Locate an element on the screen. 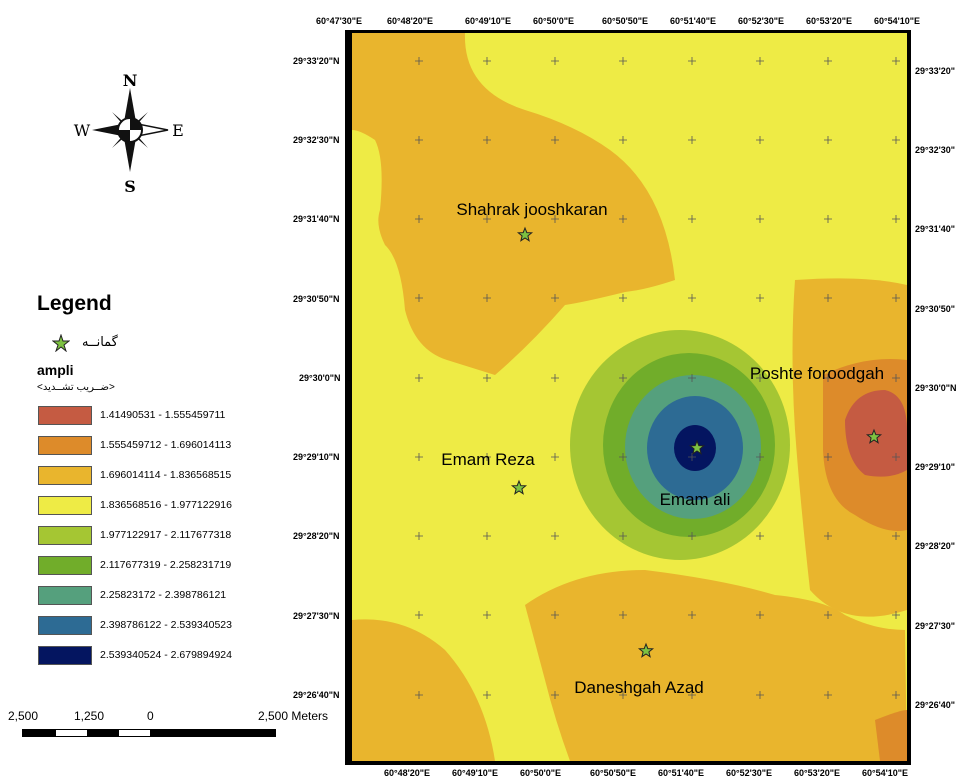  tick-left: 29°27'30"N is located at coordinates (316, 616).